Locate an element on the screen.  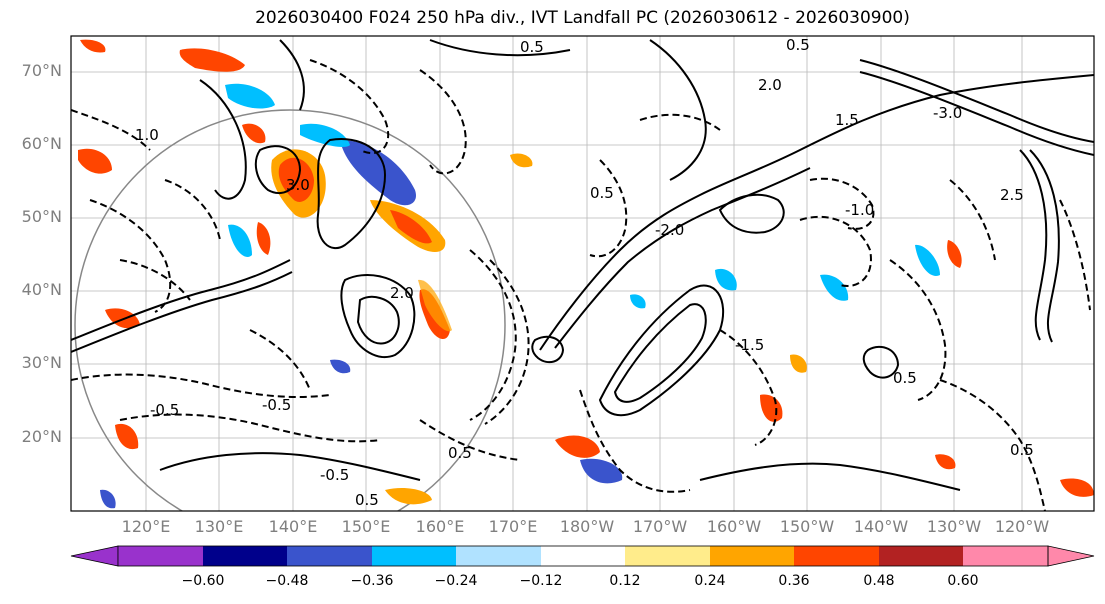
lon-label-140e: 140°E is located at coordinates (293, 526).